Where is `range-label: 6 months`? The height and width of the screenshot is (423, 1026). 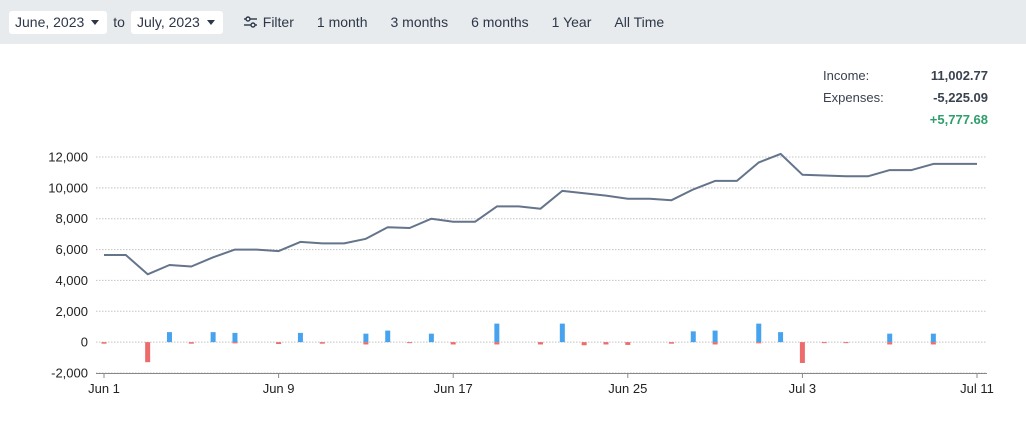
range-label: 6 months is located at coordinates (500, 22).